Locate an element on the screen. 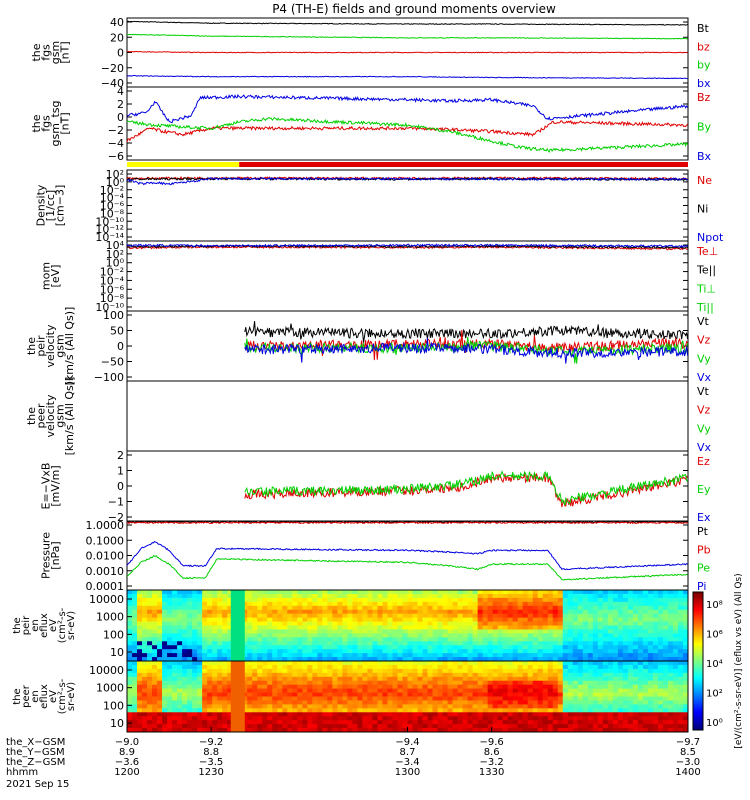  mode-bar-fast is located at coordinates (463, 164).